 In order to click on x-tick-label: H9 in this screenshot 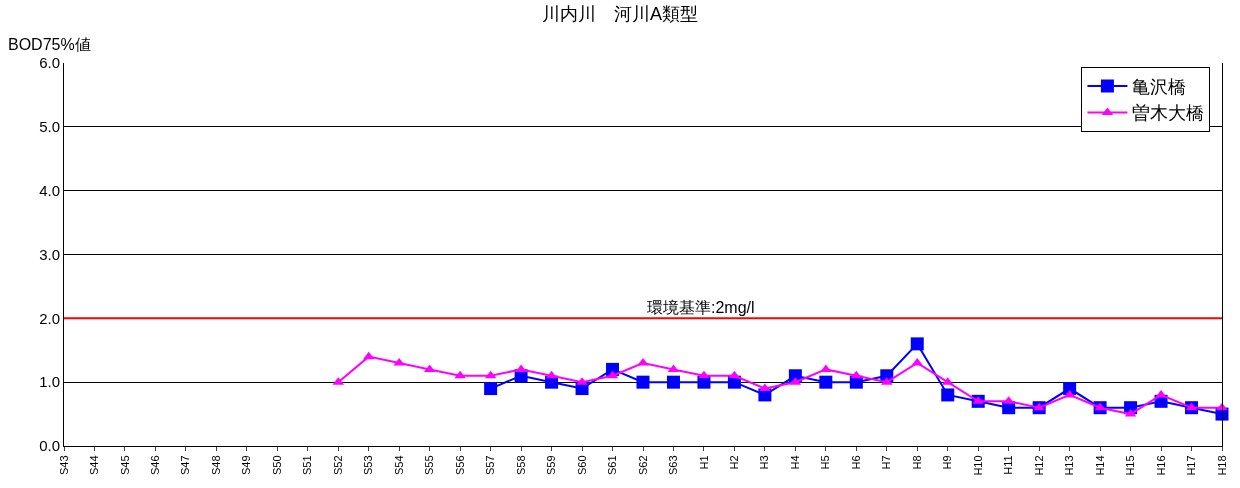, I will do `click(947, 462)`.